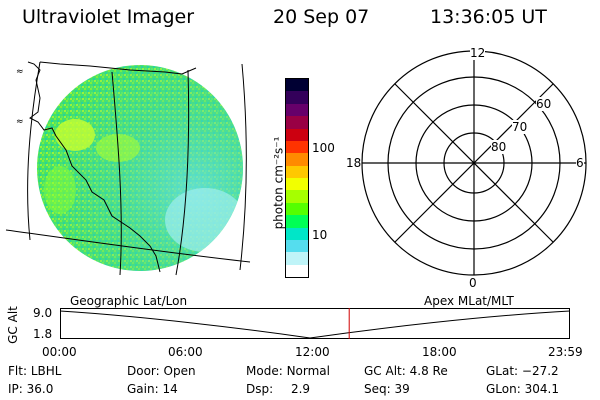  I want to click on colorbar-tick-10: 10, so click(320, 235).